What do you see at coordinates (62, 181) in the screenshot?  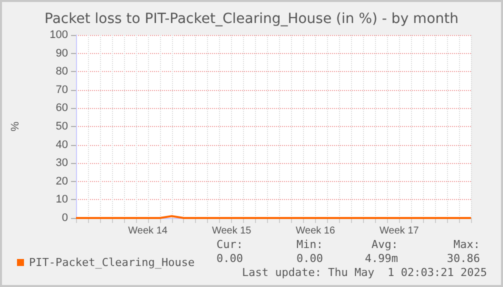 I see `y-tick-label: 20` at bounding box center [62, 181].